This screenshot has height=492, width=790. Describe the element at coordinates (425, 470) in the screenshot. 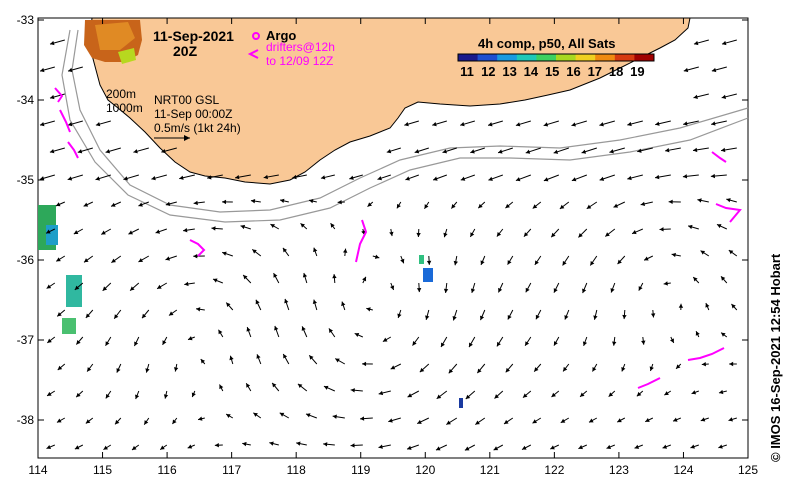

I see `x-tick-label: 120` at that location.